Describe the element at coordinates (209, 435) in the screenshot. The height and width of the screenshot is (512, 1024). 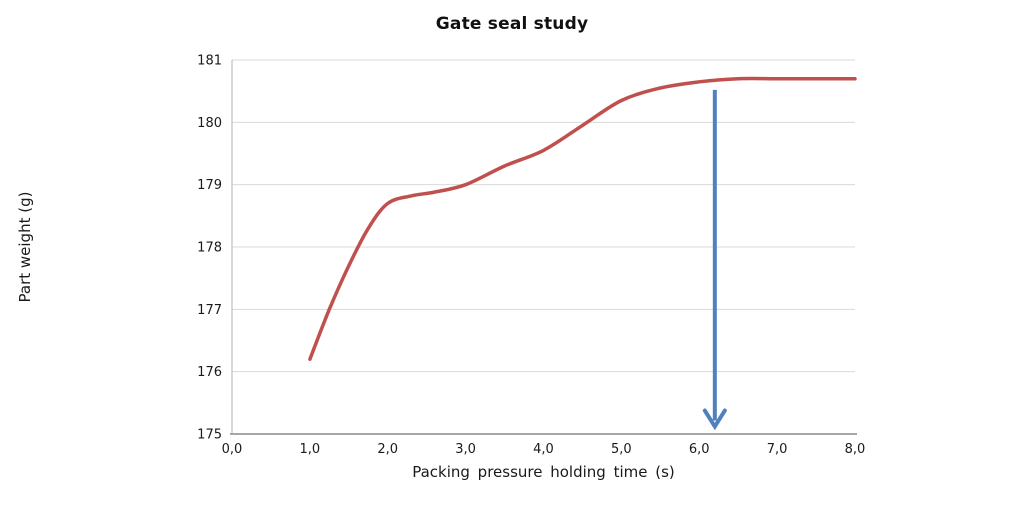
I see `y-tick-label: 175` at that location.